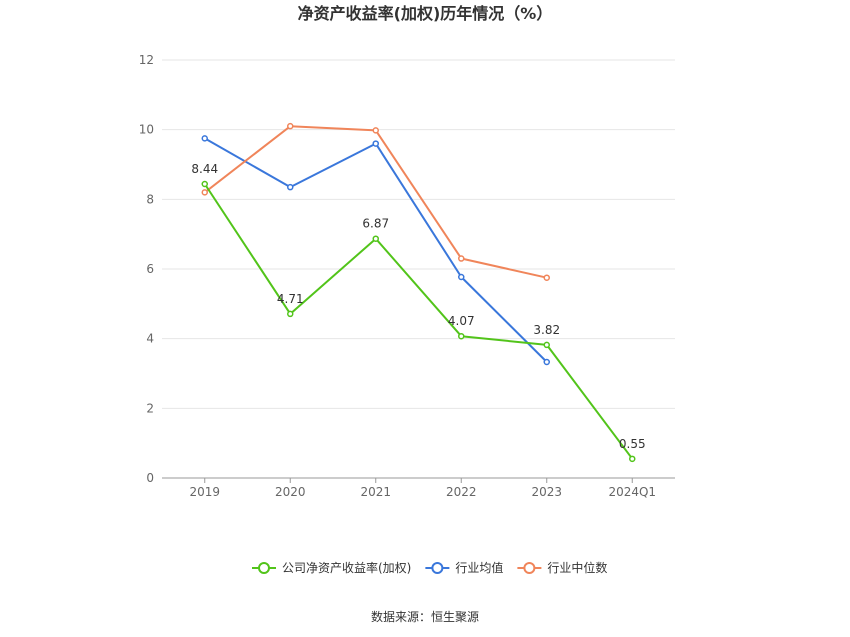  Describe the element at coordinates (204, 169) in the screenshot. I see `data-label: 8.44` at that location.